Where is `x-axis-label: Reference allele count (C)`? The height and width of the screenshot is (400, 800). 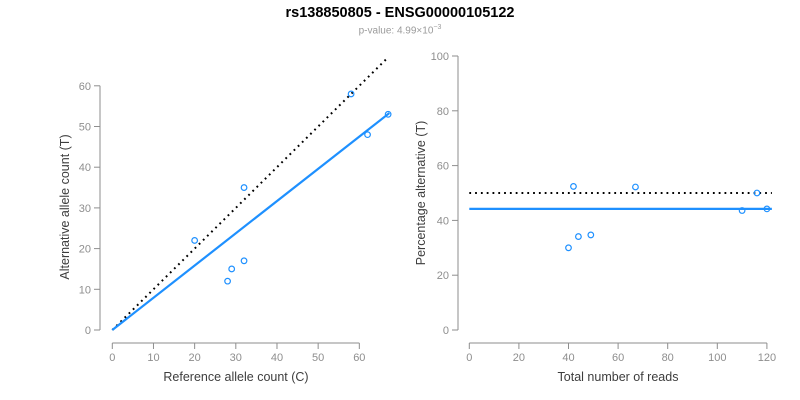 x-axis-label: Reference allele count (C) is located at coordinates (235, 377).